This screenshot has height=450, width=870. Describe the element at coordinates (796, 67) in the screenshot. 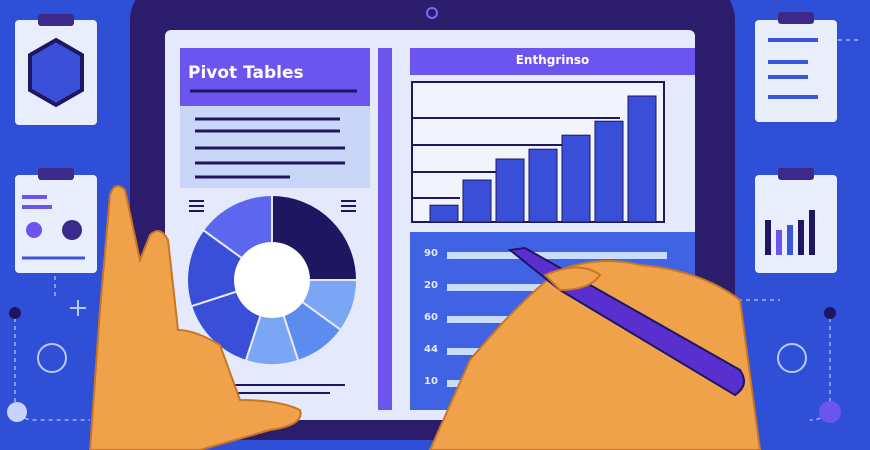

I see `clipboard-list` at that location.